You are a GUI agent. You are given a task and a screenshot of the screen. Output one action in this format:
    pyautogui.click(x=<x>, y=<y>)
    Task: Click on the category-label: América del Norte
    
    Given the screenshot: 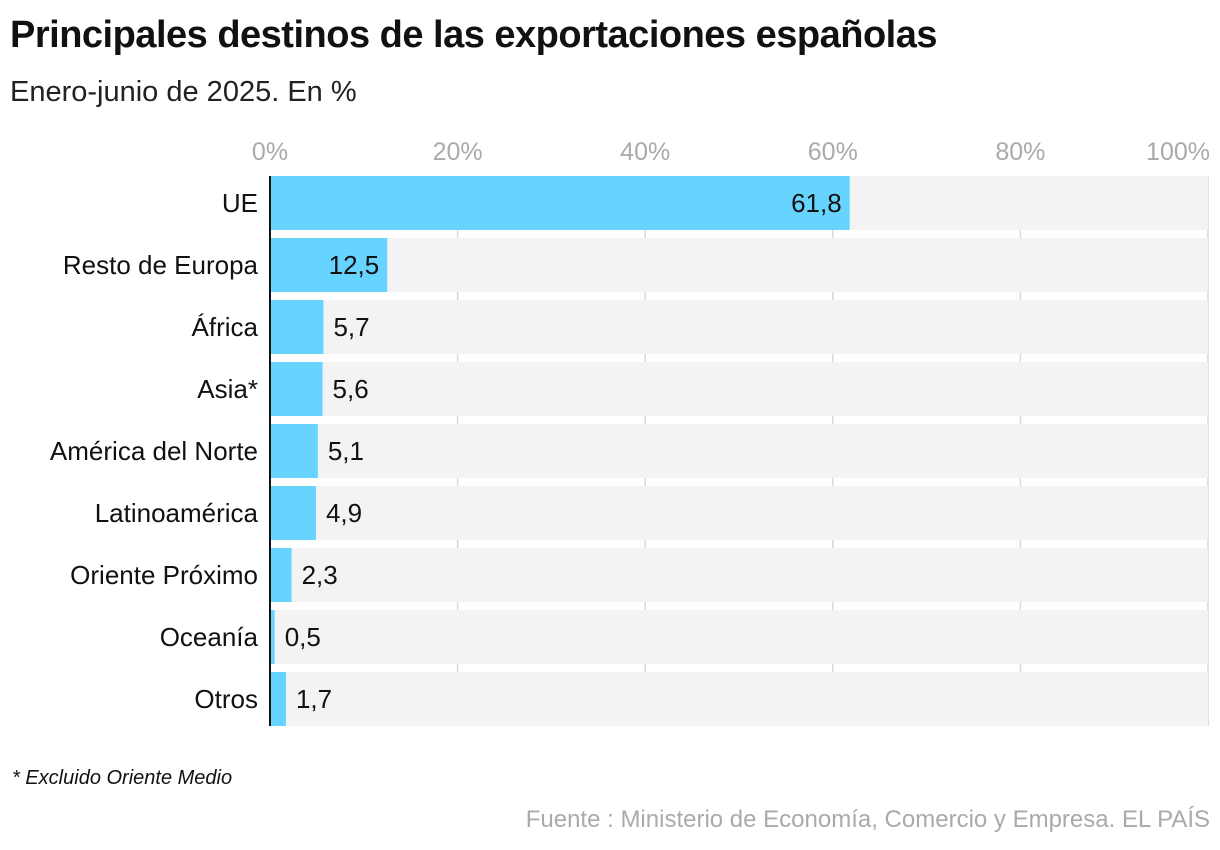 What is the action you would take?
    pyautogui.click(x=154, y=451)
    